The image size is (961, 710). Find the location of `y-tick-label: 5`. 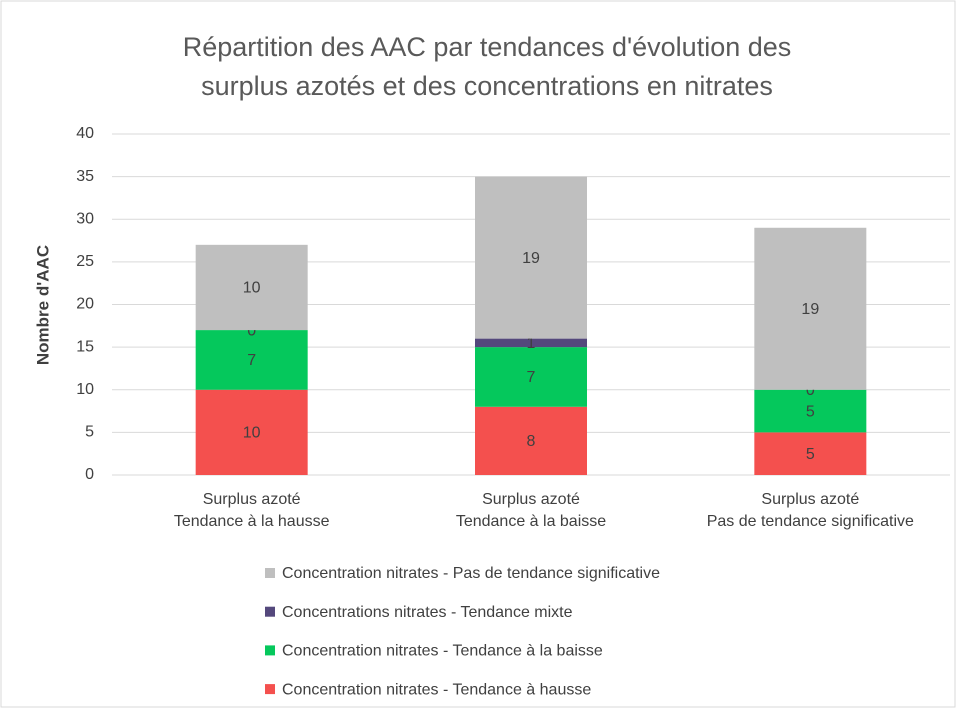

y-tick-label: 5 is located at coordinates (89, 432).